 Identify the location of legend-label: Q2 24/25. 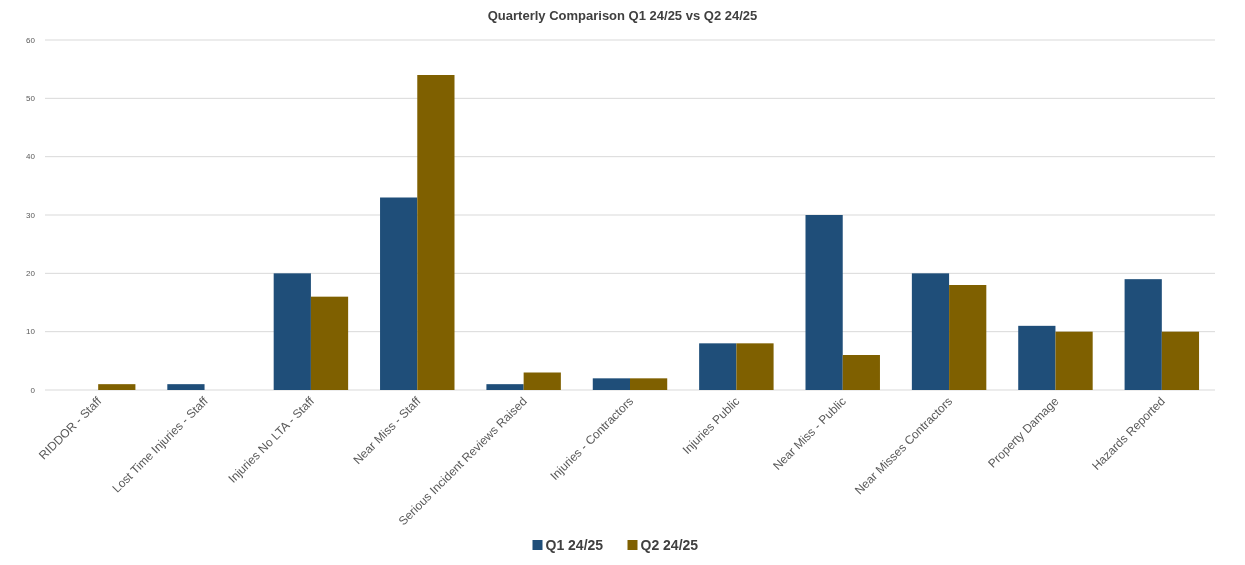
(669, 545).